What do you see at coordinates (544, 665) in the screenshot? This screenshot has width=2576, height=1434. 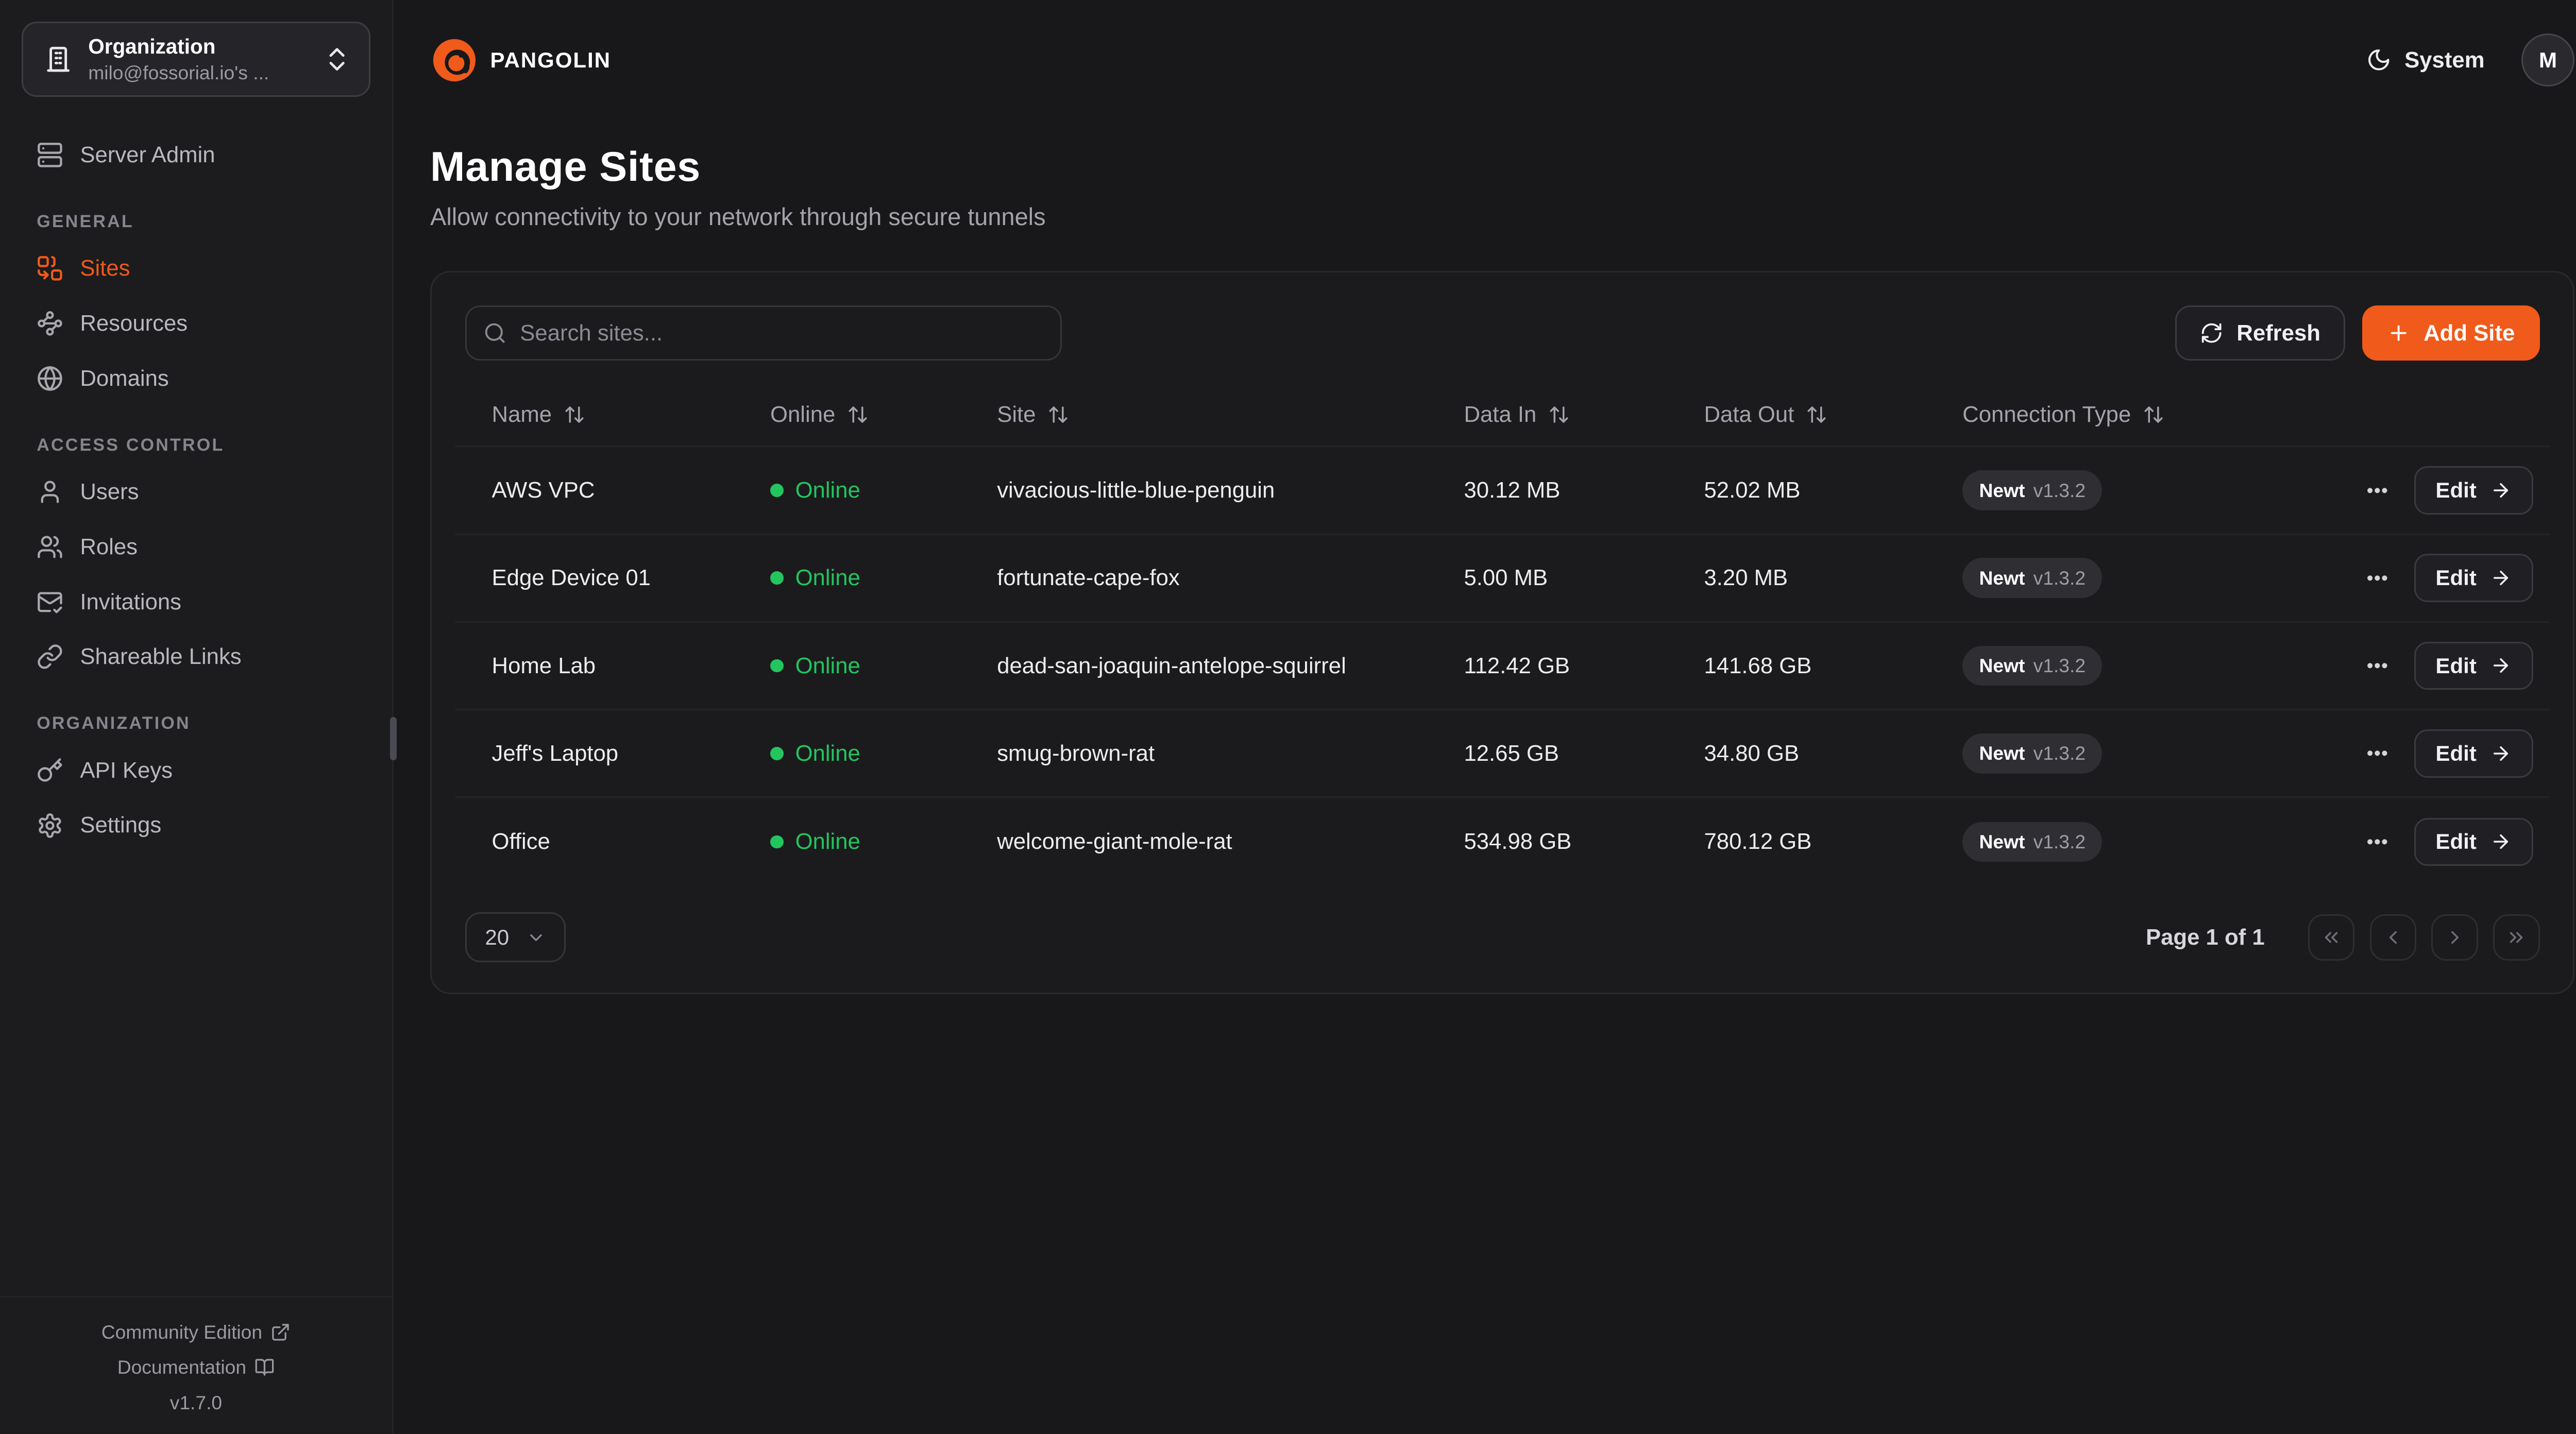 I see `cell-name: Home Lab` at bounding box center [544, 665].